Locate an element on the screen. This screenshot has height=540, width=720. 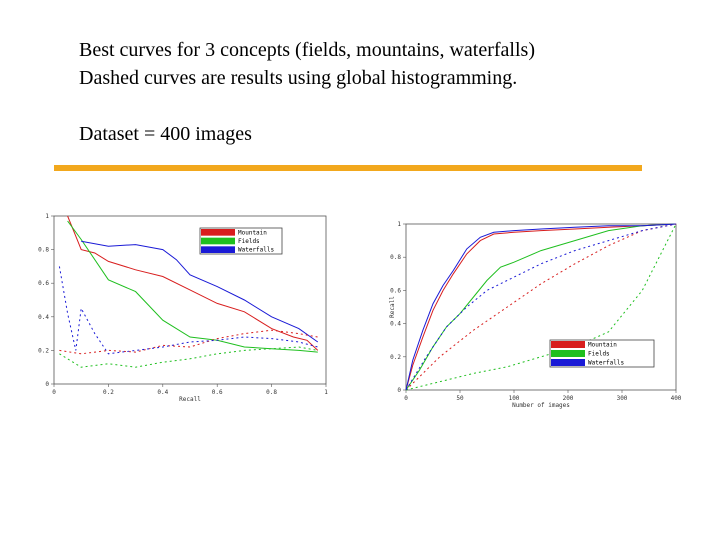
divider-rule is located at coordinates (348, 168).